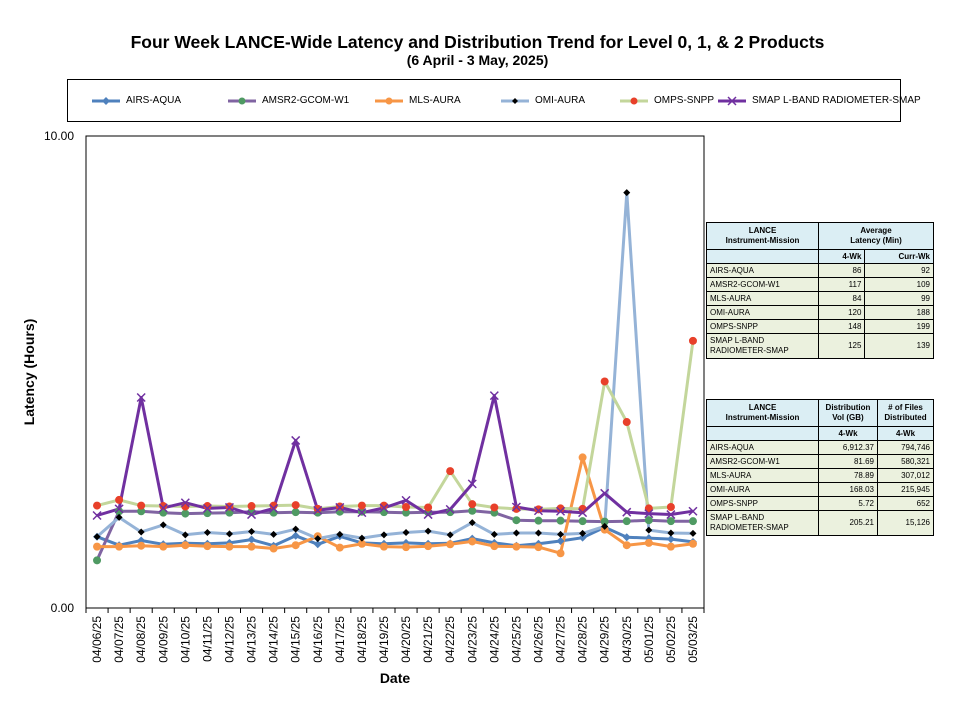 The image size is (955, 712). What do you see at coordinates (472, 639) in the screenshot?
I see `x-tick-label: 04/23/25` at bounding box center [472, 639].